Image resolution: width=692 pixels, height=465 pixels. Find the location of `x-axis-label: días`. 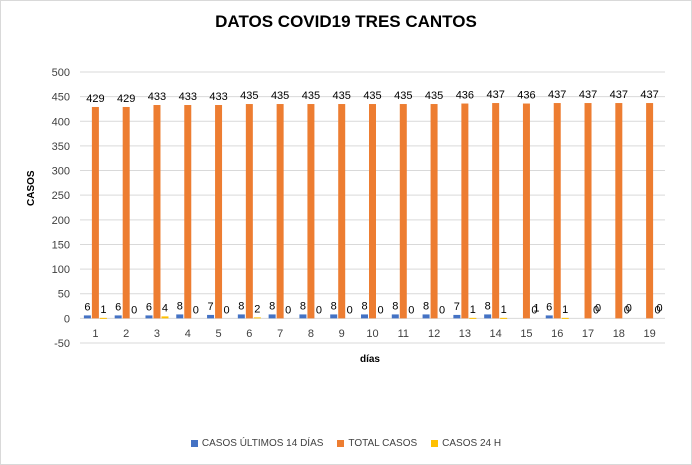

x-axis-label: días is located at coordinates (369, 359).